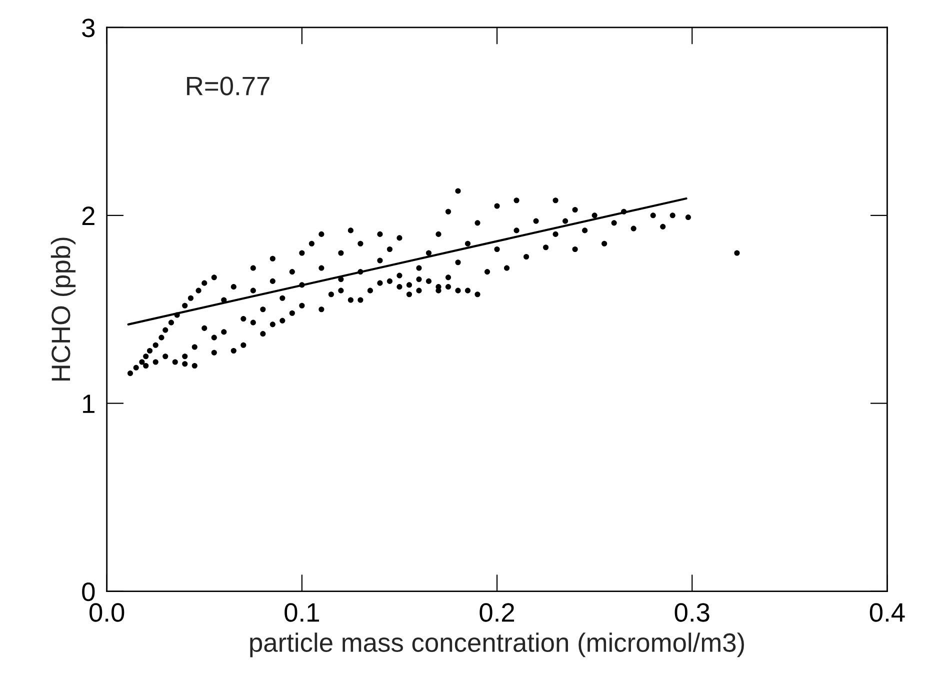  Describe the element at coordinates (497, 645) in the screenshot. I see `x-axis-title: particle mass concentration (micromol/m3)` at that location.